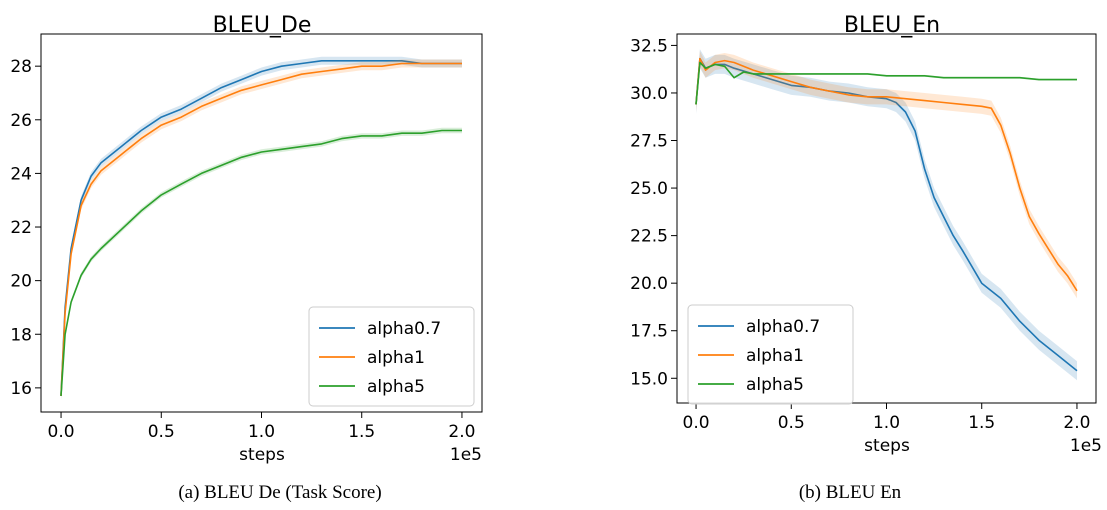 Image resolution: width=1107 pixels, height=510 pixels. What do you see at coordinates (649, 94) in the screenshot?
I see `y-tick-label: 30.0` at bounding box center [649, 94].